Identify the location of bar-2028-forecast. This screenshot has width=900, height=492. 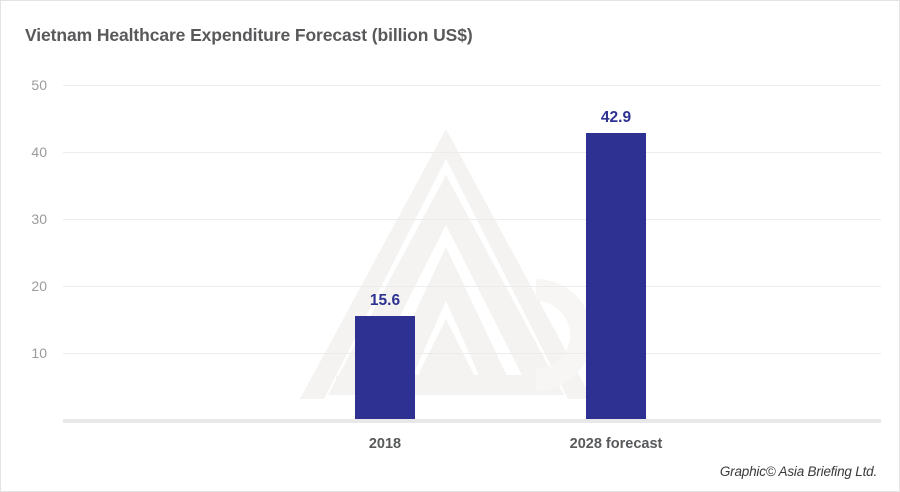
(616, 276).